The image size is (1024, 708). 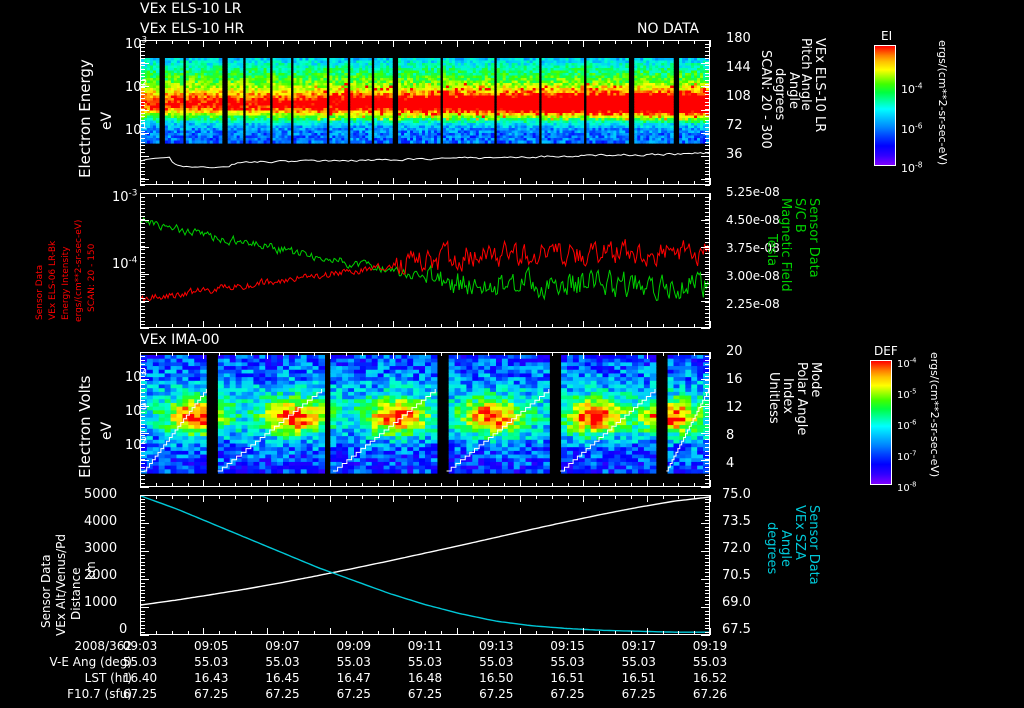 What do you see at coordinates (907, 456) in the screenshot?
I see `panel3-colorbar-ticklabel-4: 10⁻⁷` at bounding box center [907, 456].